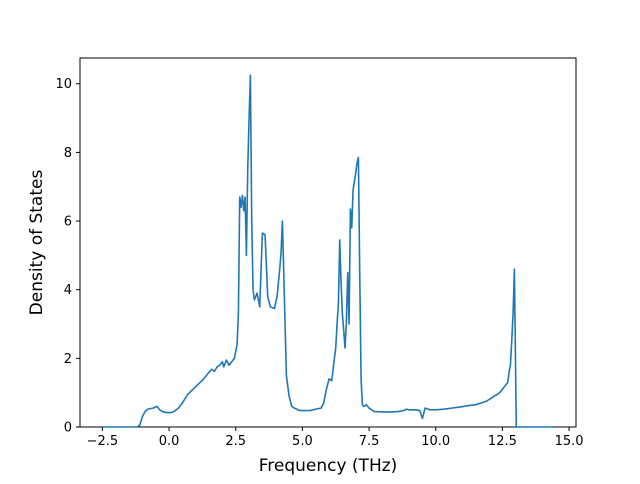  Describe the element at coordinates (502, 441) in the screenshot. I see `x-tick-label: 12.5` at that location.